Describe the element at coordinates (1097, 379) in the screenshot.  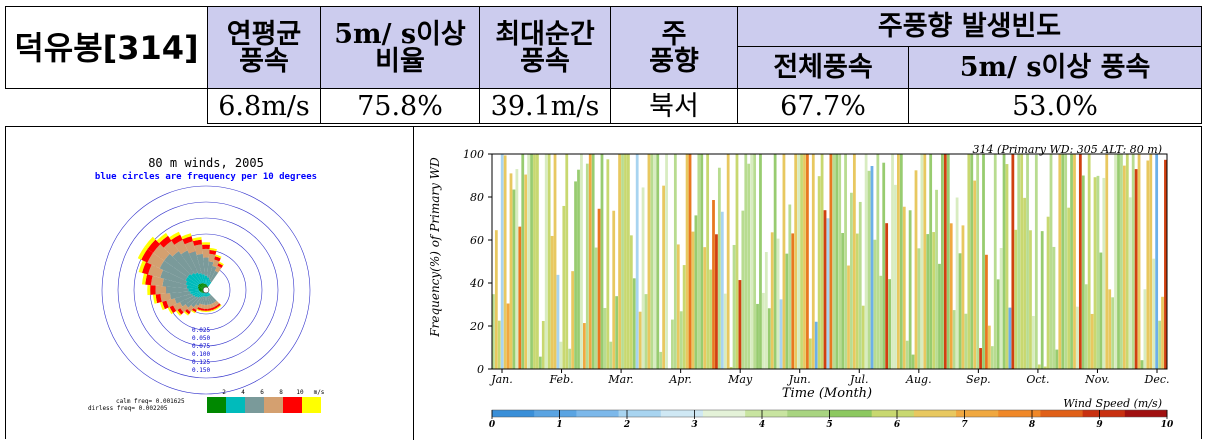
I see `month-label: Nov.` at that location.